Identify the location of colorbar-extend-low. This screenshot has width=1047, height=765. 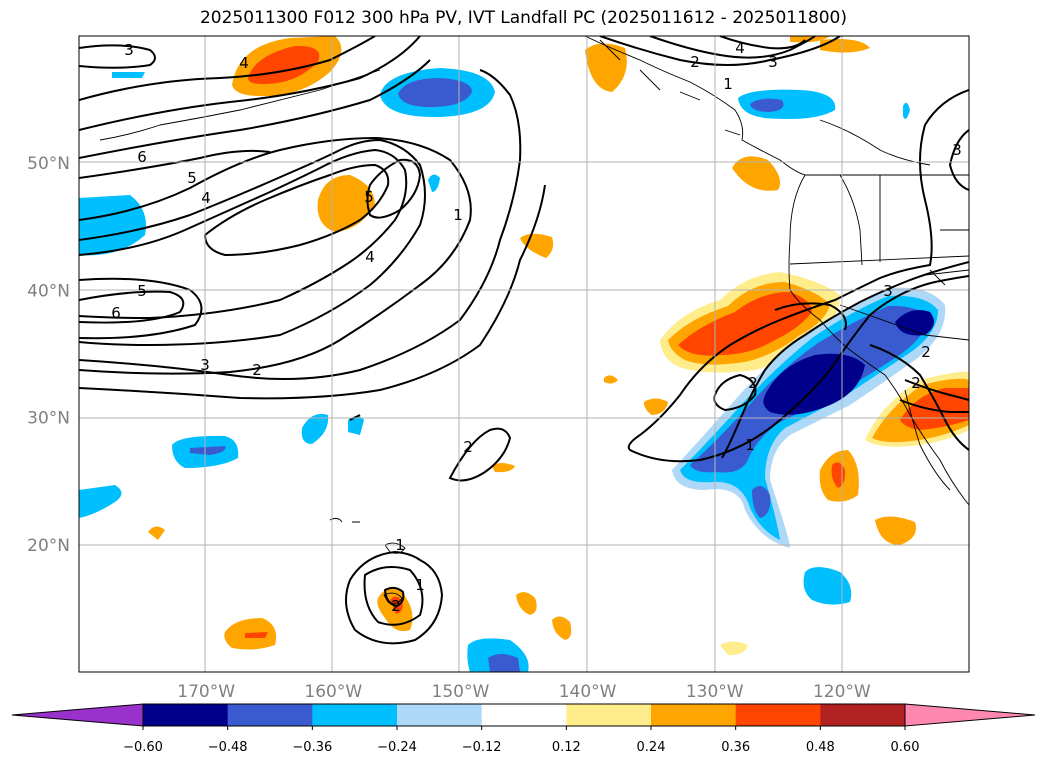
(77, 715).